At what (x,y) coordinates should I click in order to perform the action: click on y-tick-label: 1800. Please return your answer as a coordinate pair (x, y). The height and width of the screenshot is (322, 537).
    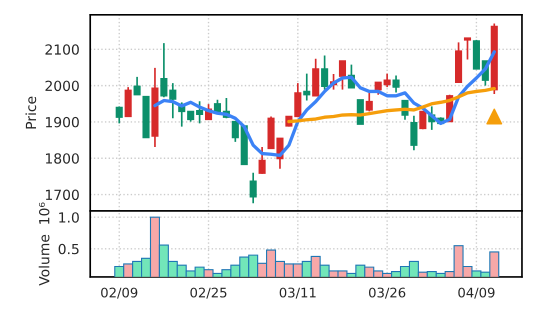
    Looking at the image, I should click on (62, 158).